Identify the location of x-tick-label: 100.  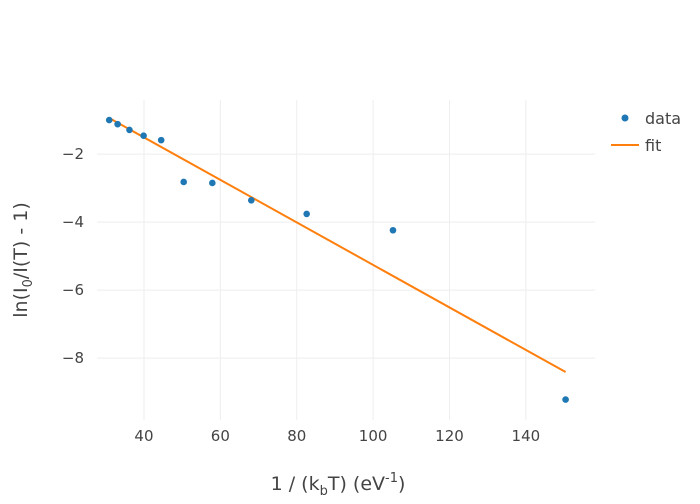
(373, 436).